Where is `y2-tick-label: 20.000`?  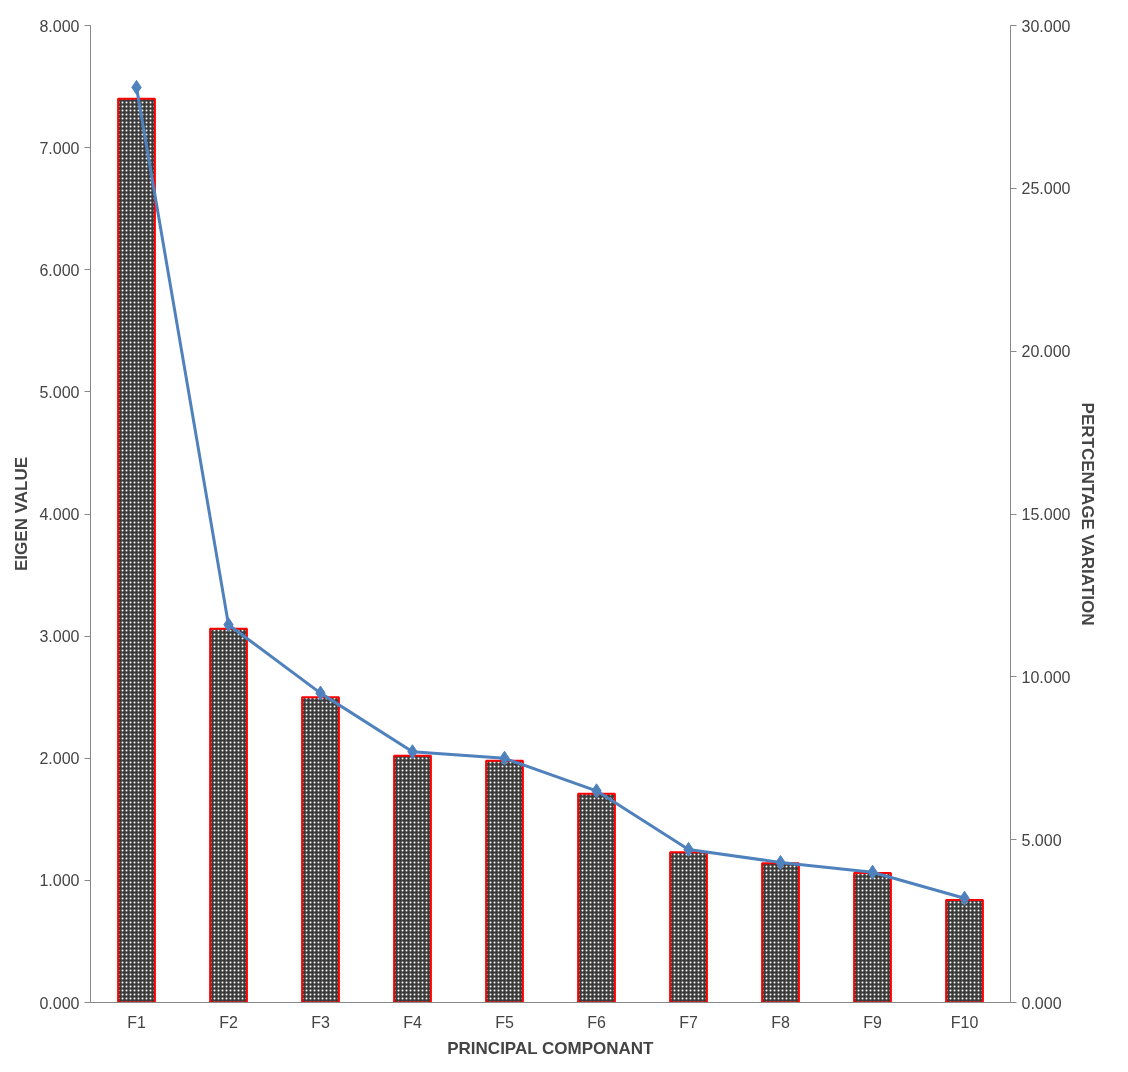 y2-tick-label: 20.000 is located at coordinates (1046, 352).